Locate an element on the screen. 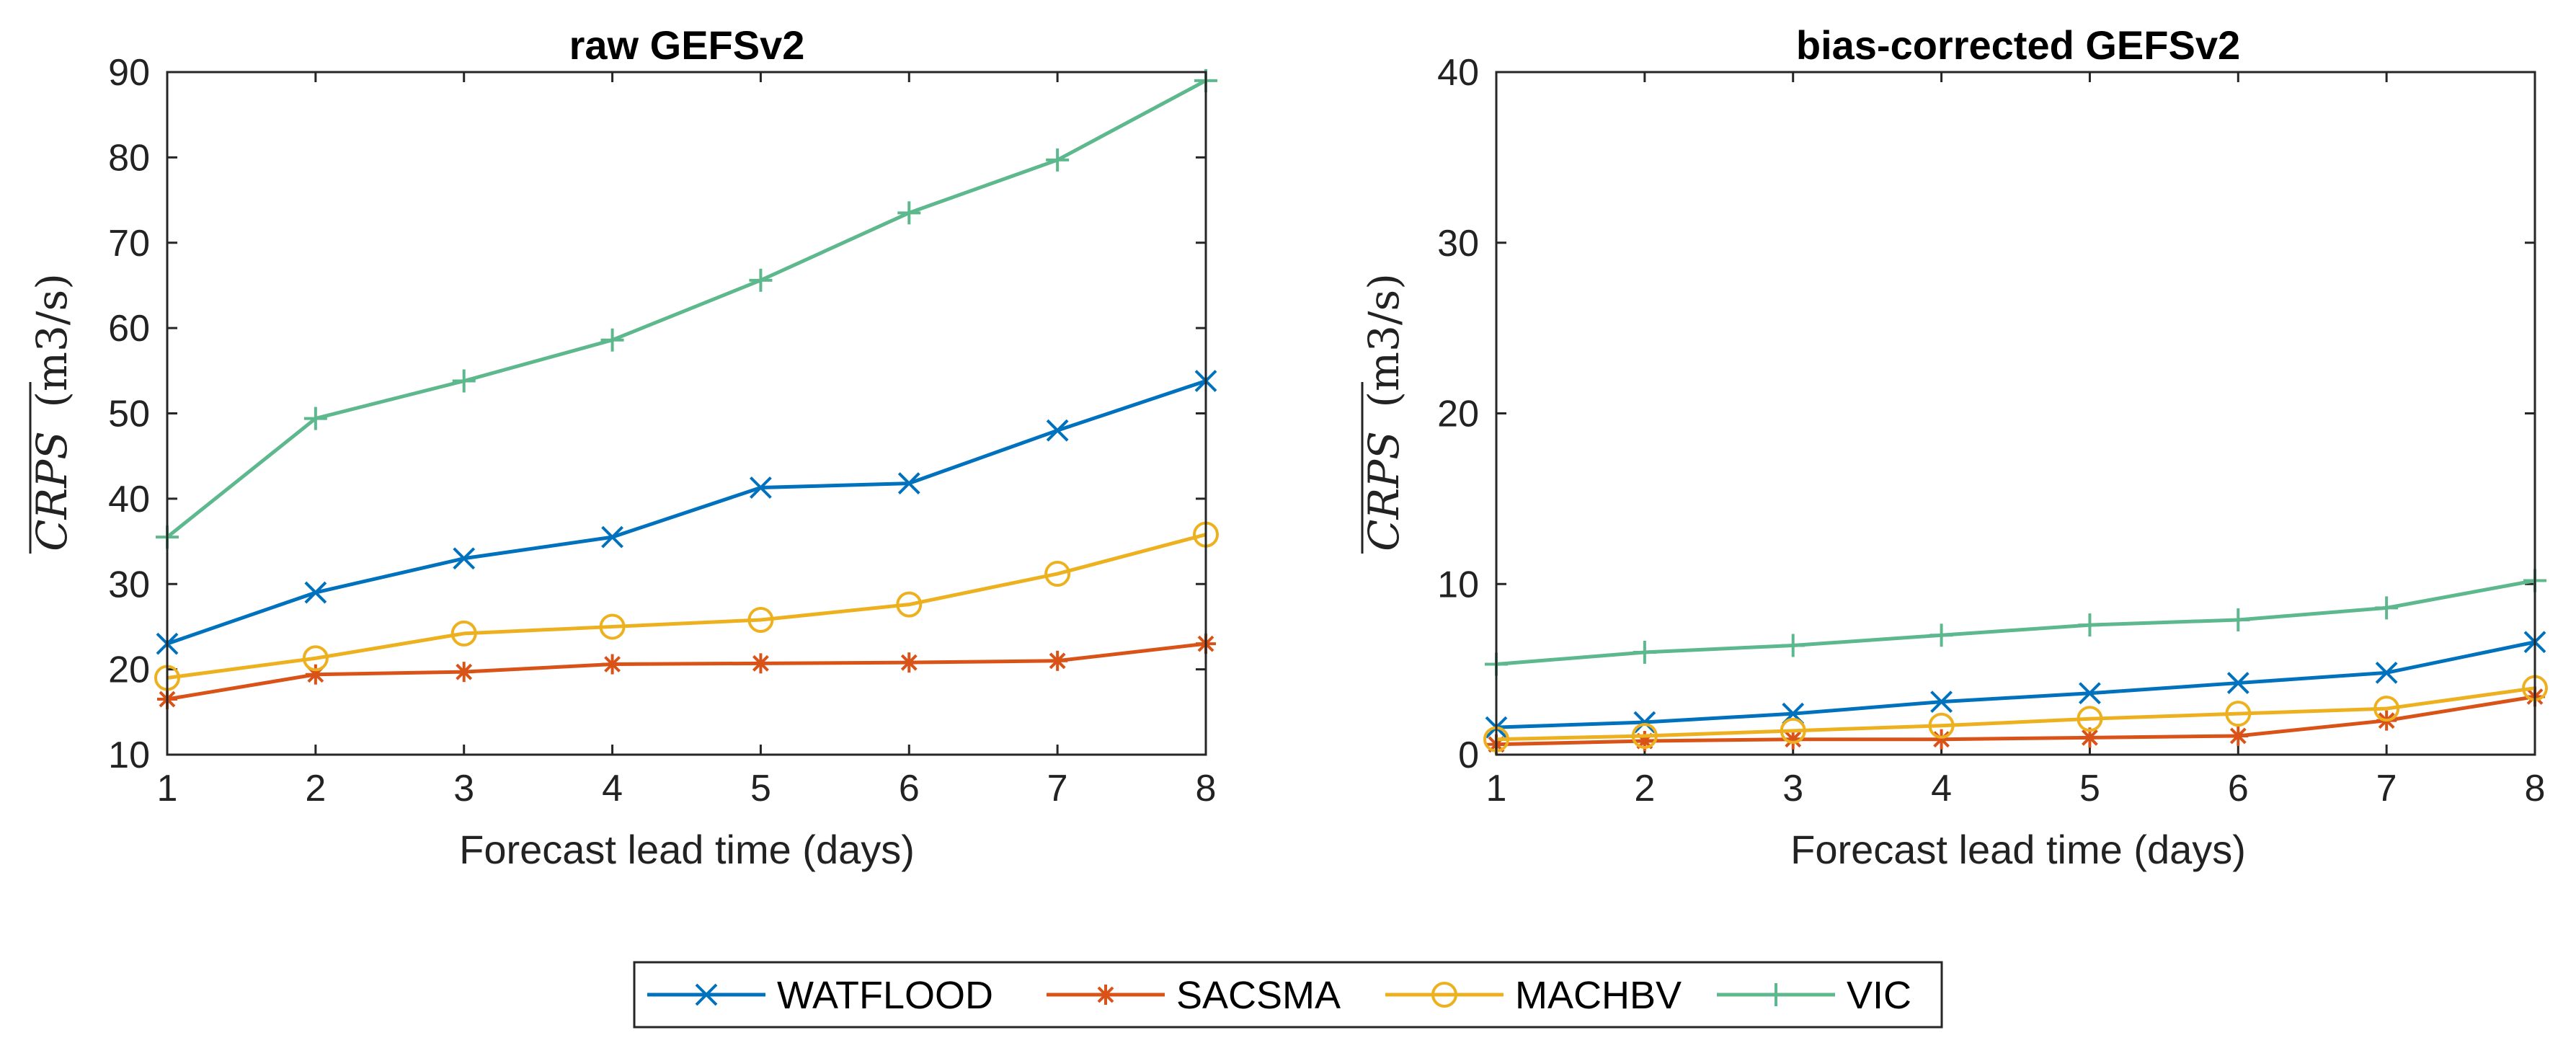 Image resolution: width=2576 pixels, height=1061 pixels. x-tick-label: 6 is located at coordinates (2238, 788).